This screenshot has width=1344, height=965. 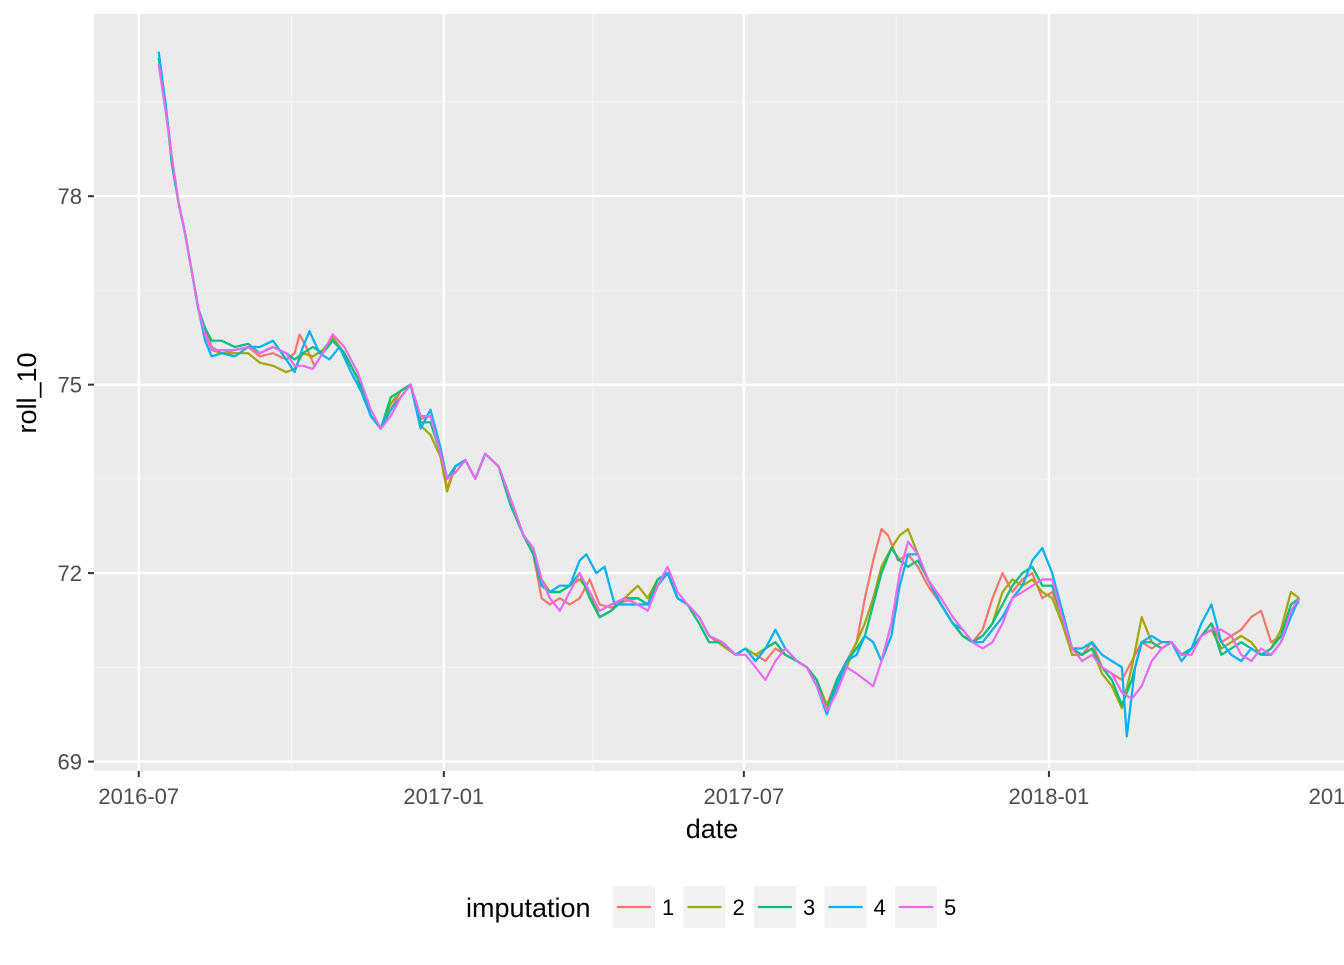 What do you see at coordinates (880, 907) in the screenshot?
I see `legend-label-4: 4` at bounding box center [880, 907].